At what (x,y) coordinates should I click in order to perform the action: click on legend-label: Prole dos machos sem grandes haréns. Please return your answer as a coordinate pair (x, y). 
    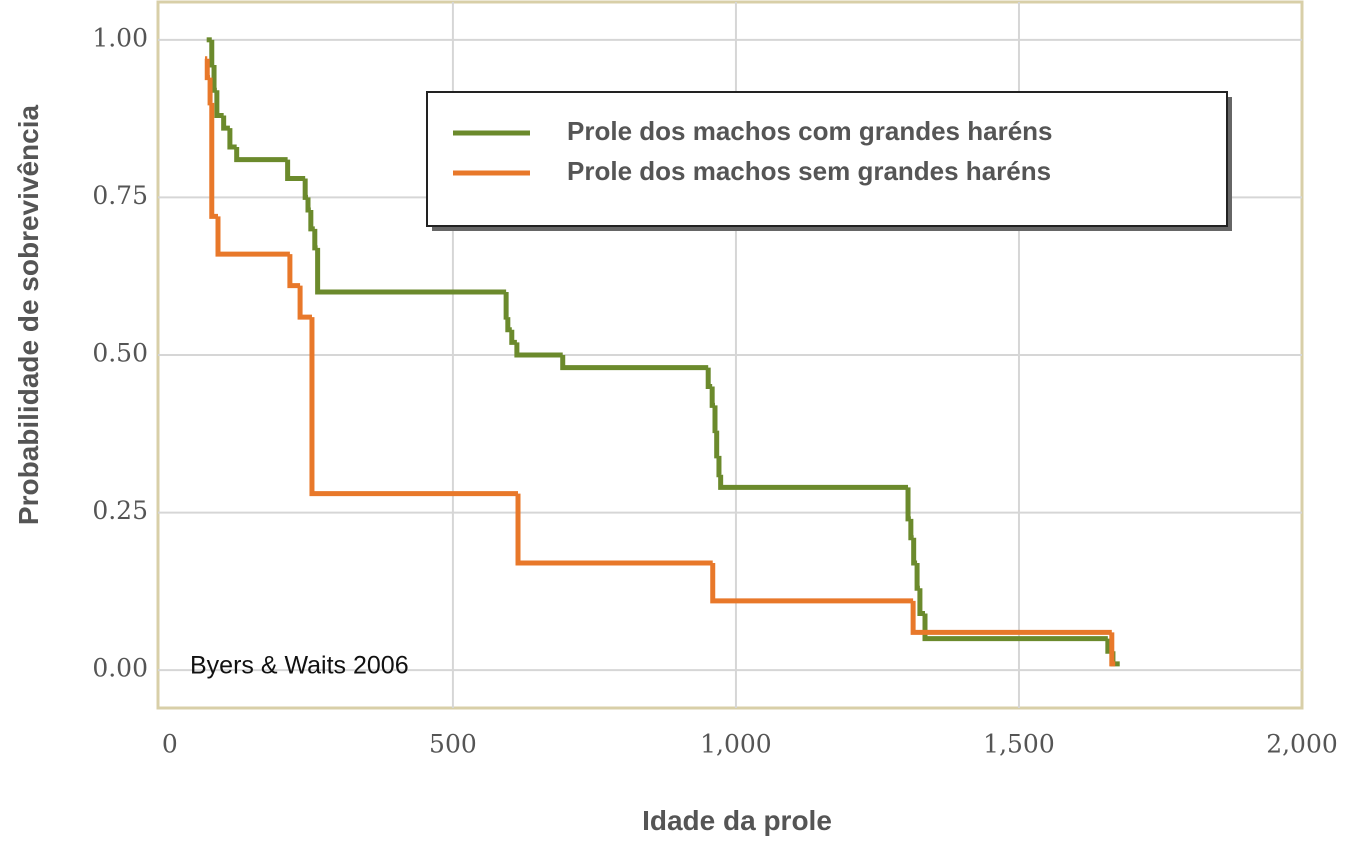
    Looking at the image, I should click on (809, 171).